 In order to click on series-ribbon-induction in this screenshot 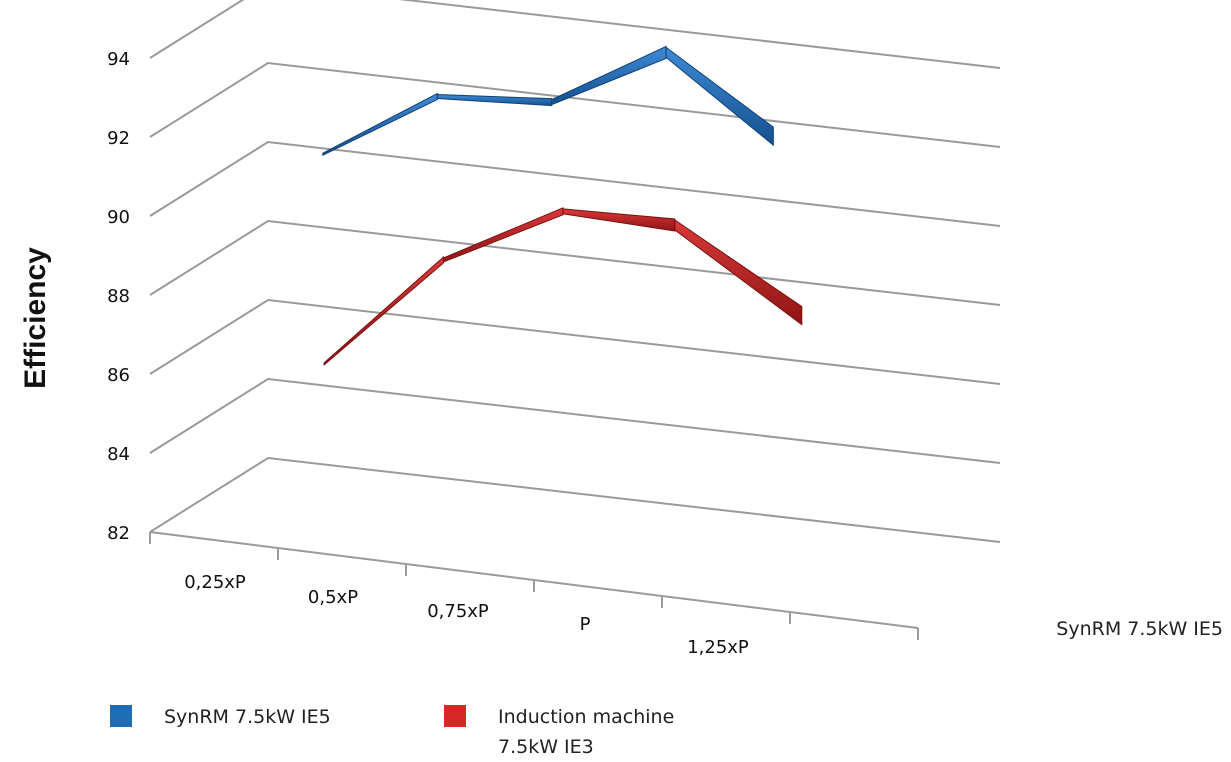, I will do `click(563, 286)`.